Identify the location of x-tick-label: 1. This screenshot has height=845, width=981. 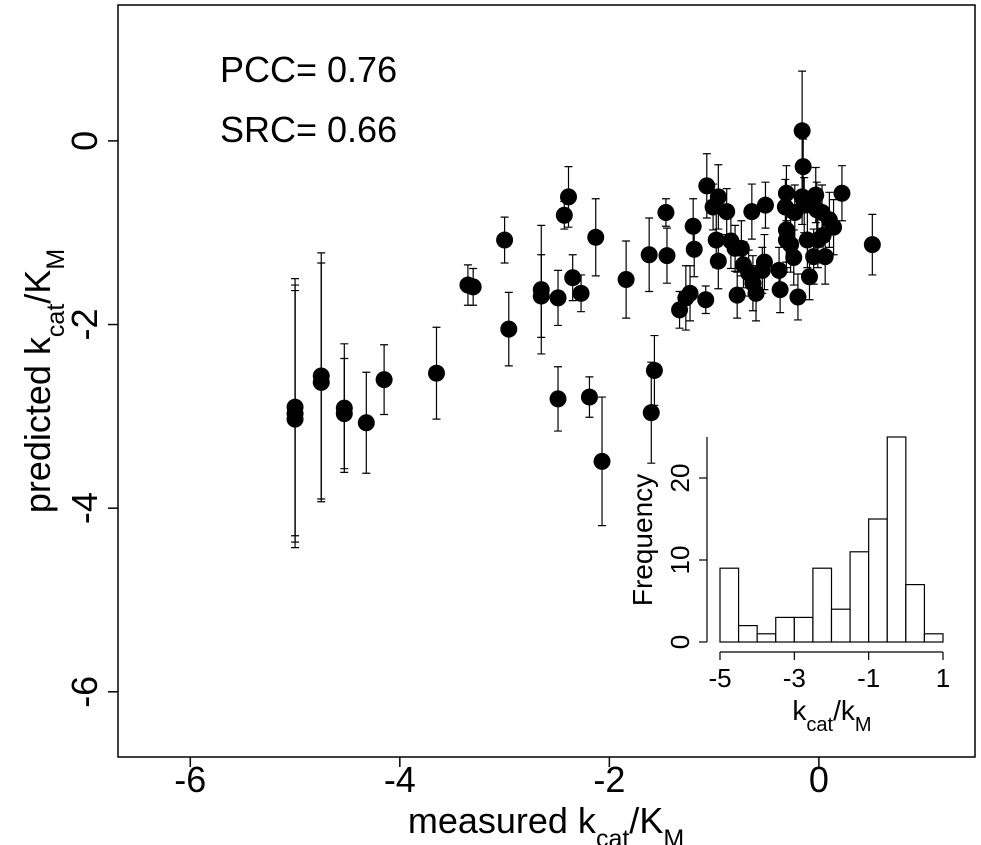
(943, 678).